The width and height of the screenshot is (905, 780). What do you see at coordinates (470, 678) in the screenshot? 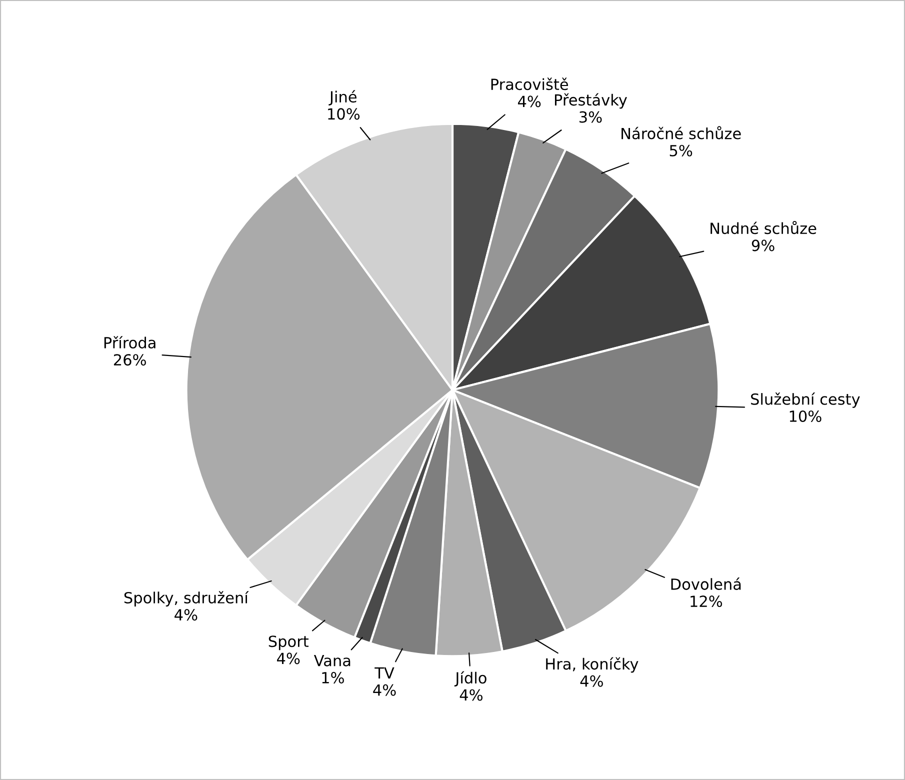
I see `slice-label: Jídlo` at bounding box center [470, 678].